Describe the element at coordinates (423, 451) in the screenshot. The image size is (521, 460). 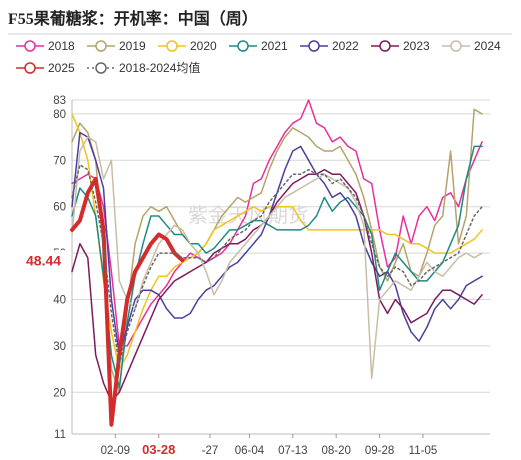
I see `x-tick-label: 11-05` at that location.